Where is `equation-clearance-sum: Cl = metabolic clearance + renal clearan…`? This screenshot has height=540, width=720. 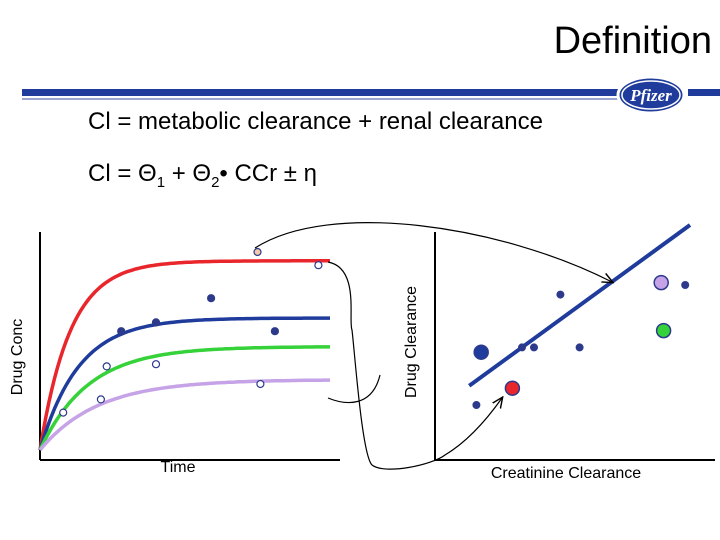
equation-clearance-sum: Cl = metabolic clearance + renal clearan… is located at coordinates (315, 121).